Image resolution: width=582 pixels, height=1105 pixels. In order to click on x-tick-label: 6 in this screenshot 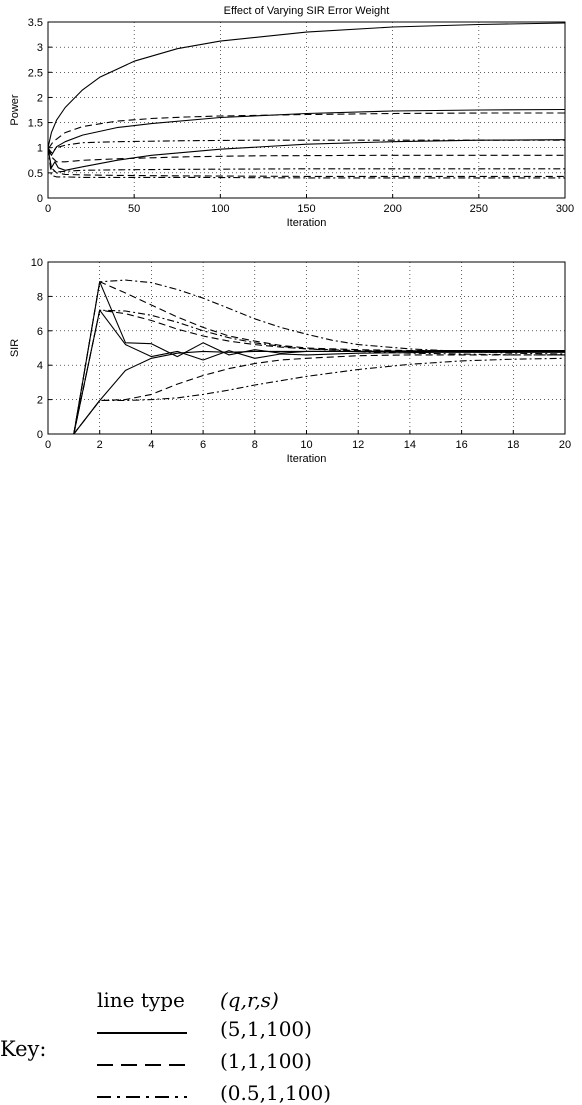, I will do `click(203, 445)`.